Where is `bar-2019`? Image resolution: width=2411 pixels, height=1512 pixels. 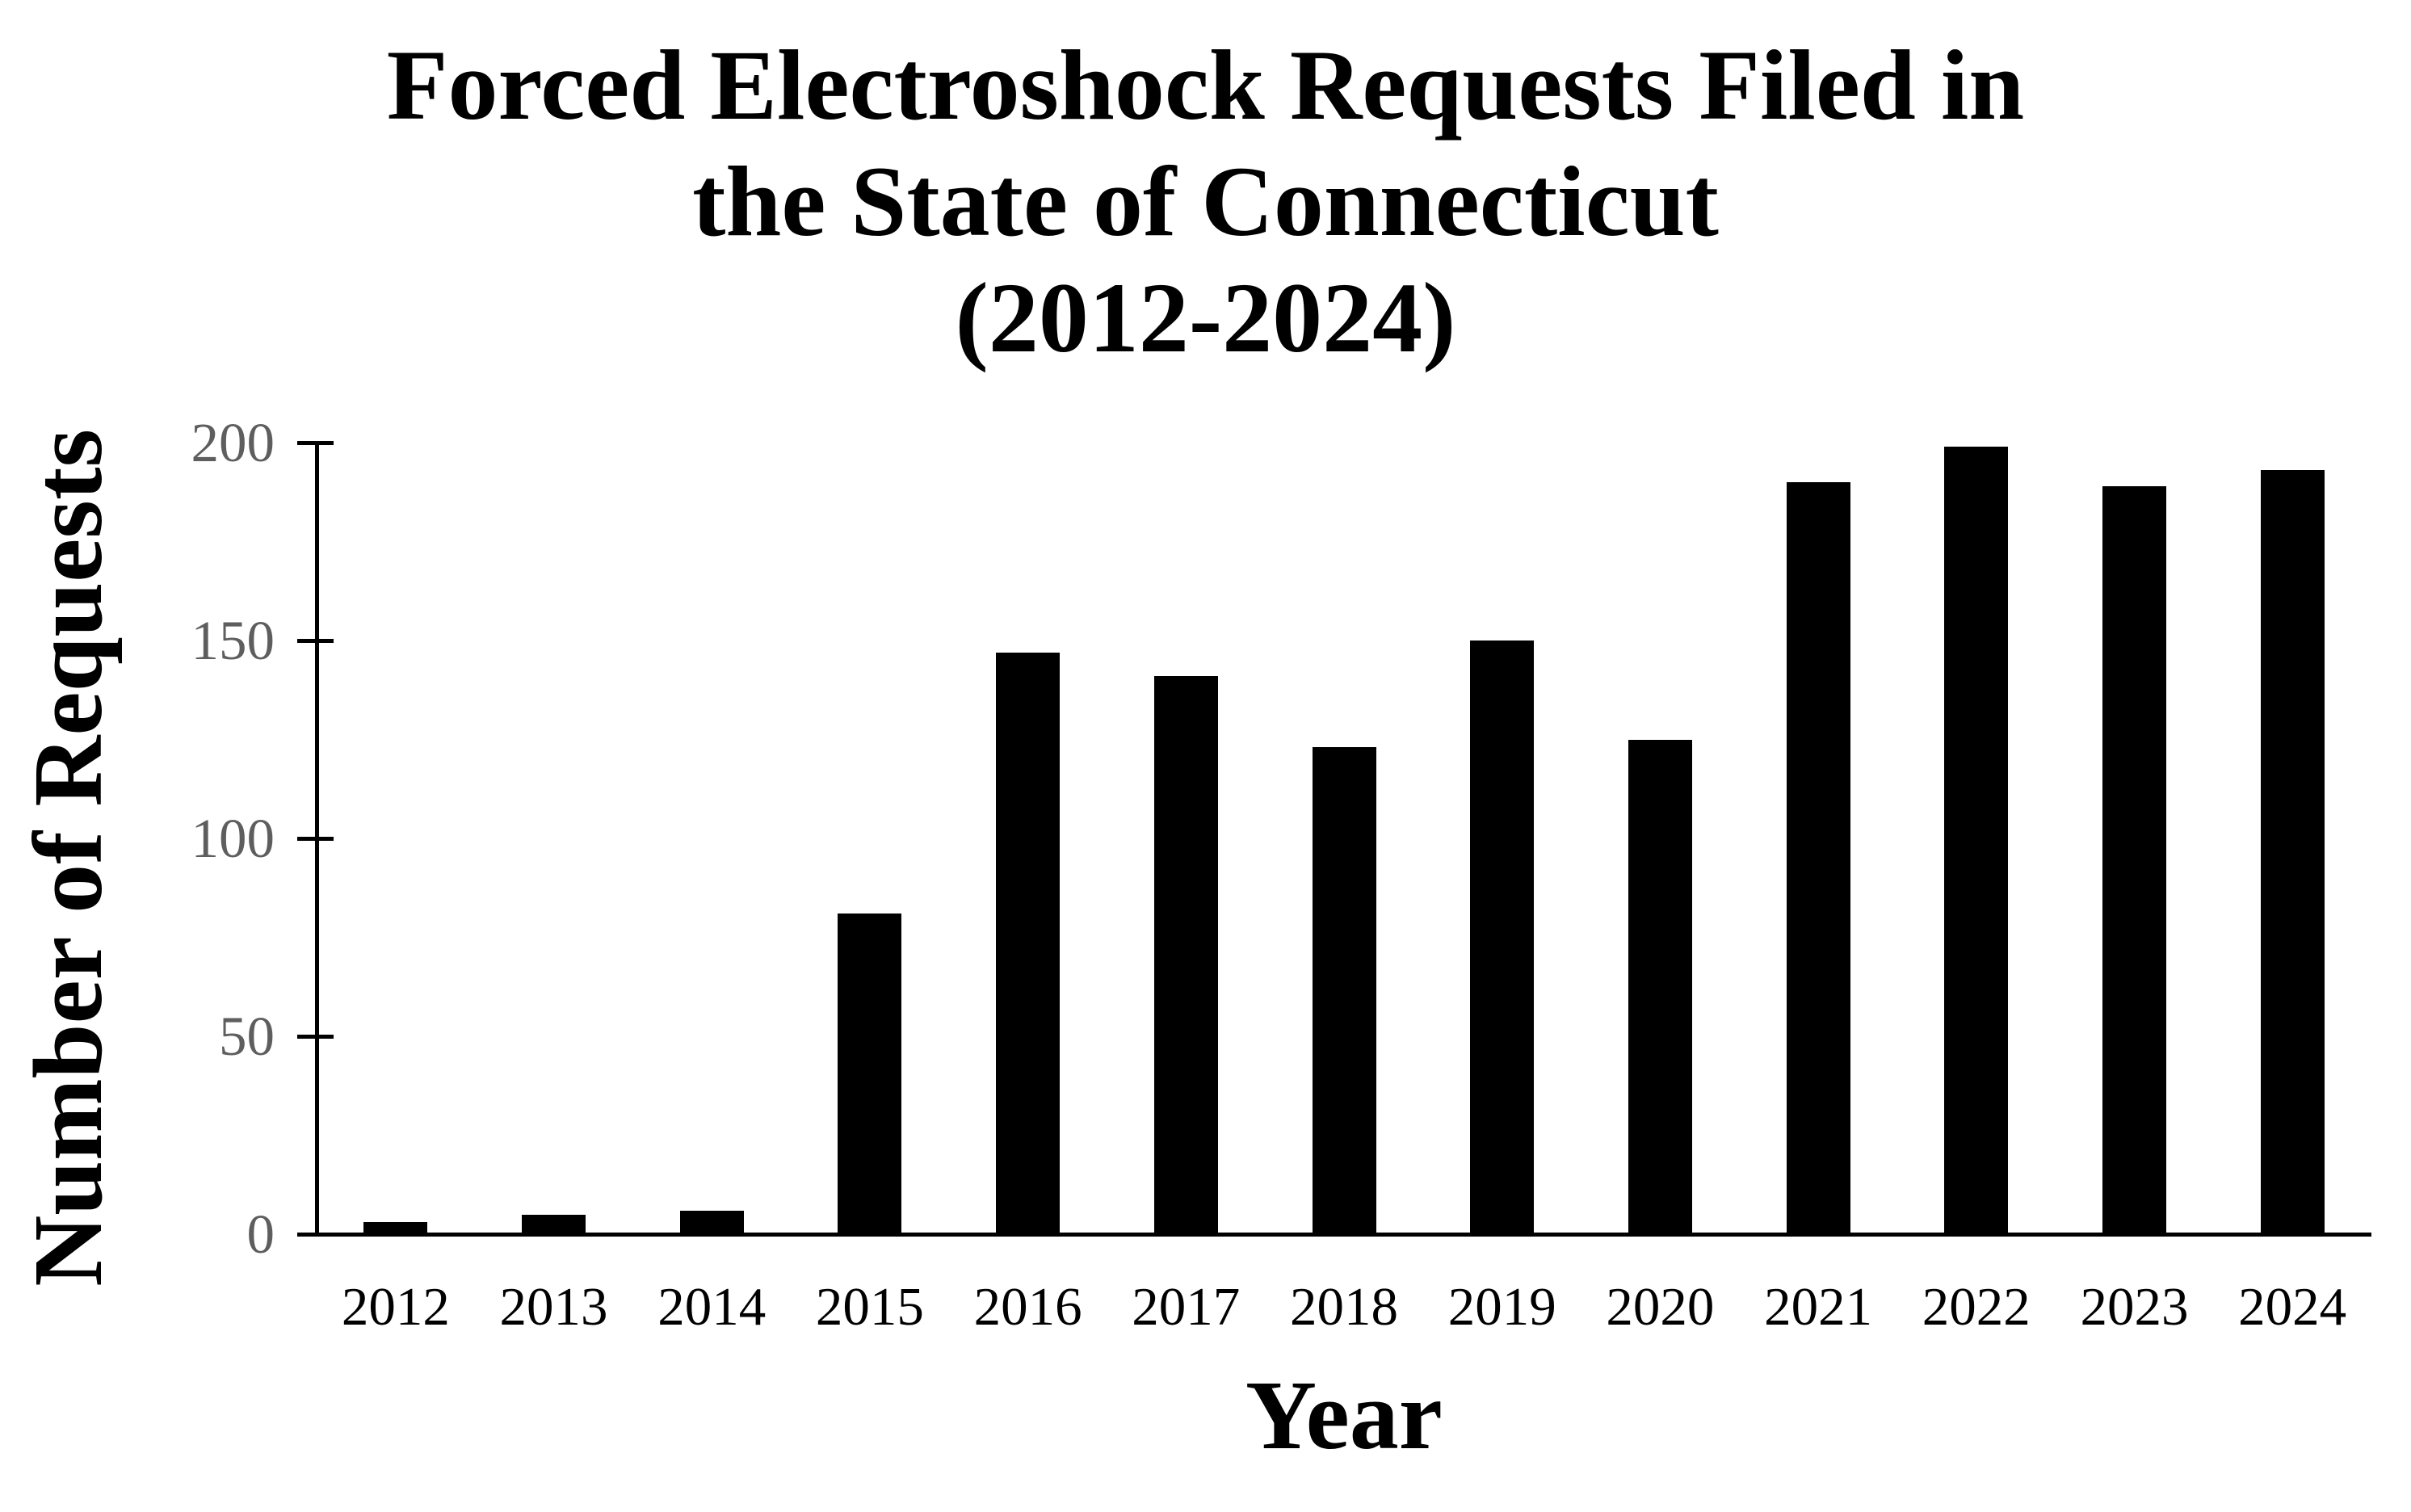 bar-2019 is located at coordinates (1502, 937).